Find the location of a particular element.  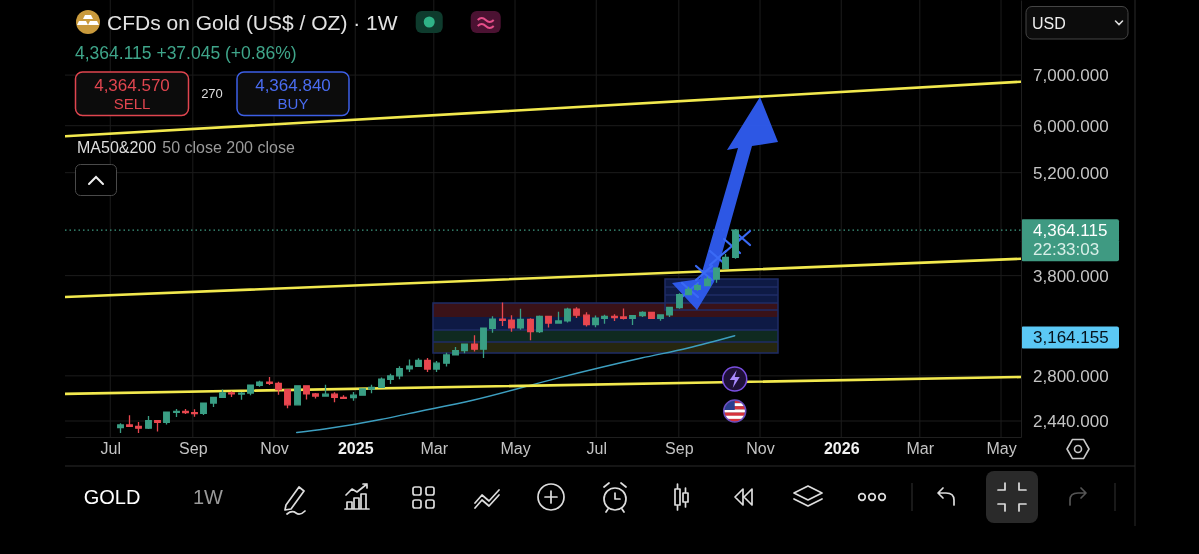

ref-line-label: 4,364.115 is located at coordinates (1070, 231).